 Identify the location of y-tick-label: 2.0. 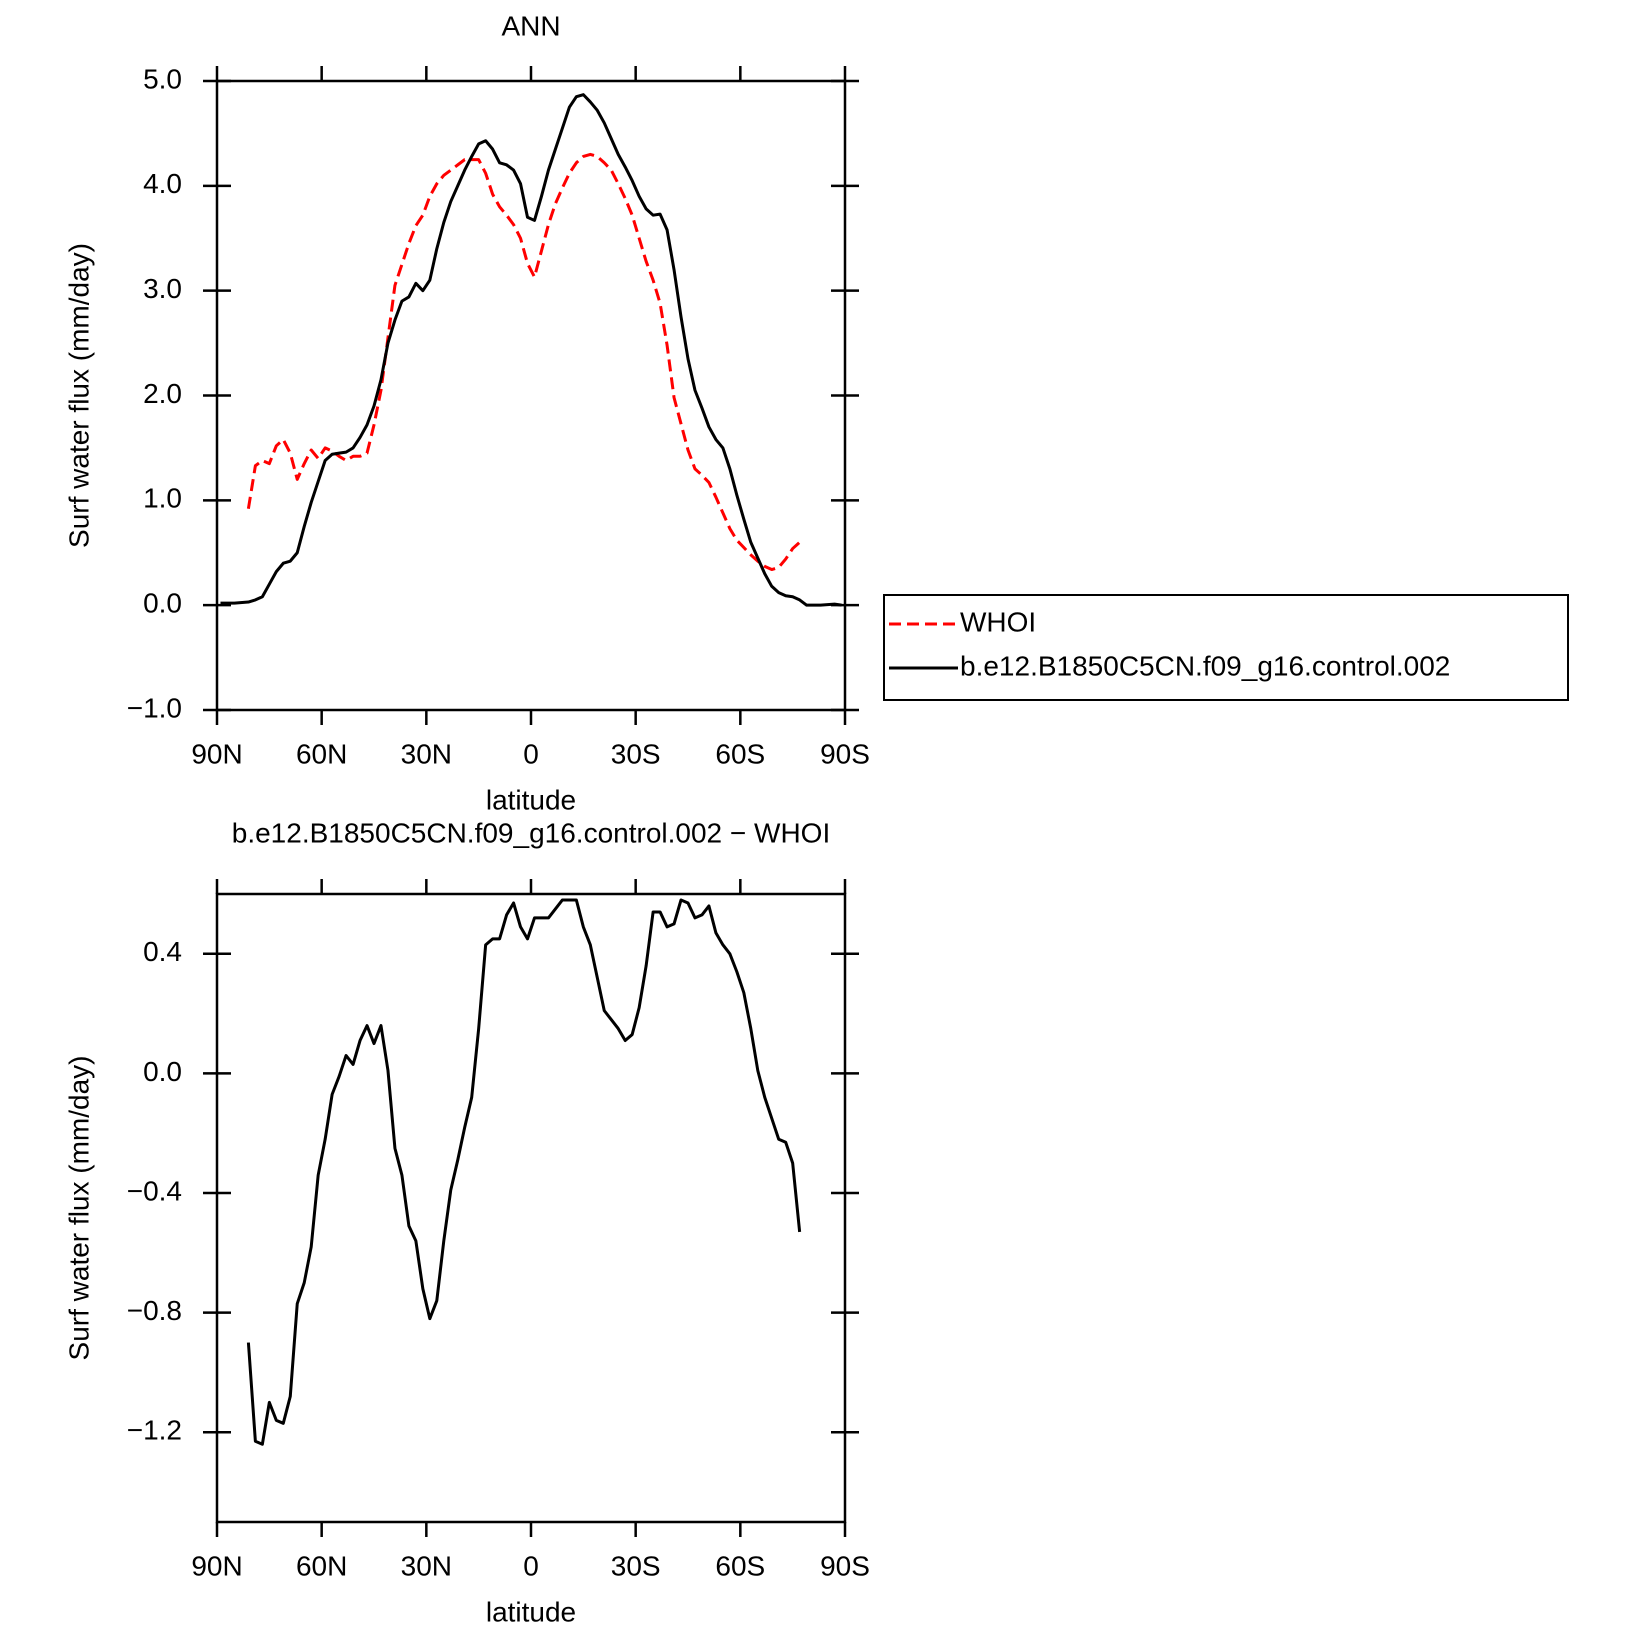
(162, 393).